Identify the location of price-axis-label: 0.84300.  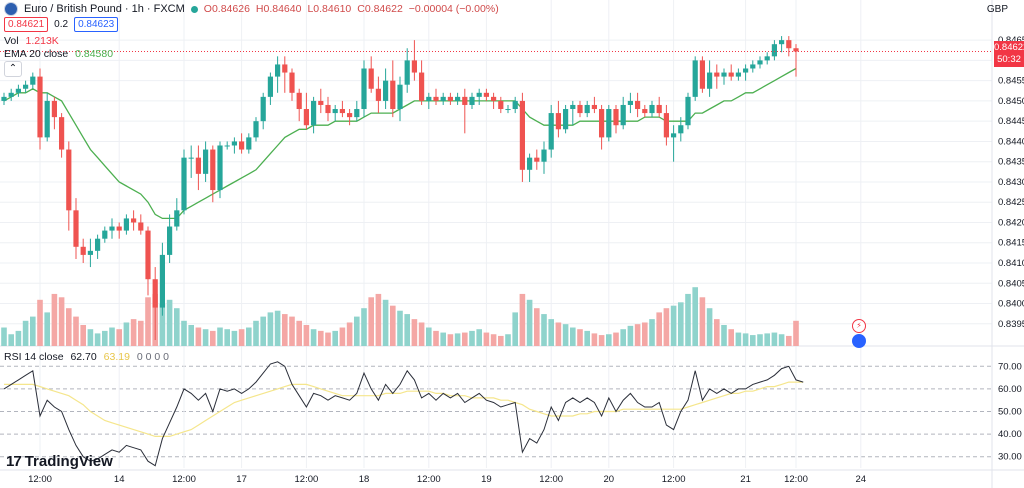
(1011, 182).